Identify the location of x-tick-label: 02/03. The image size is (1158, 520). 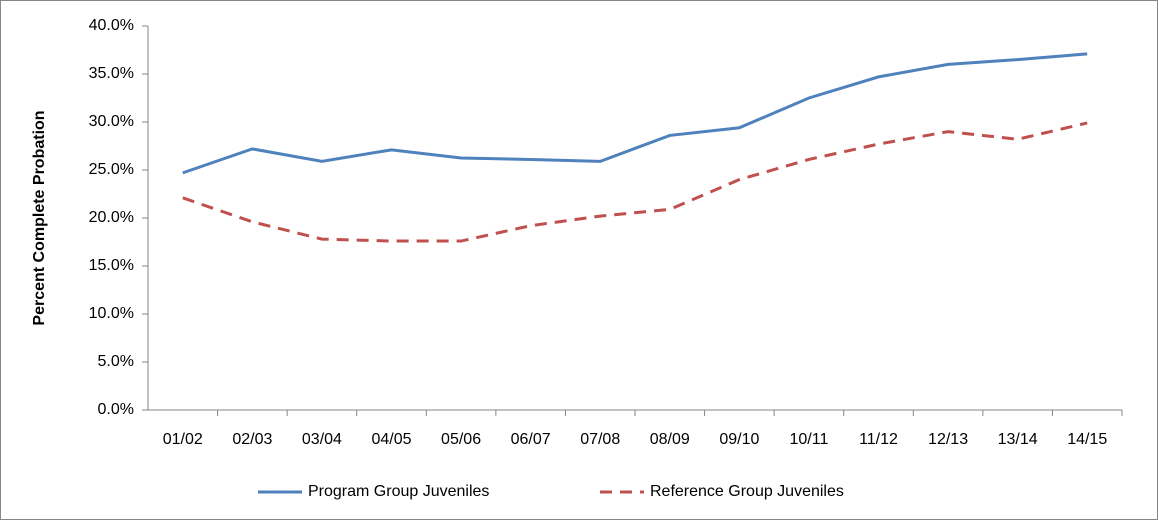
(252, 439).